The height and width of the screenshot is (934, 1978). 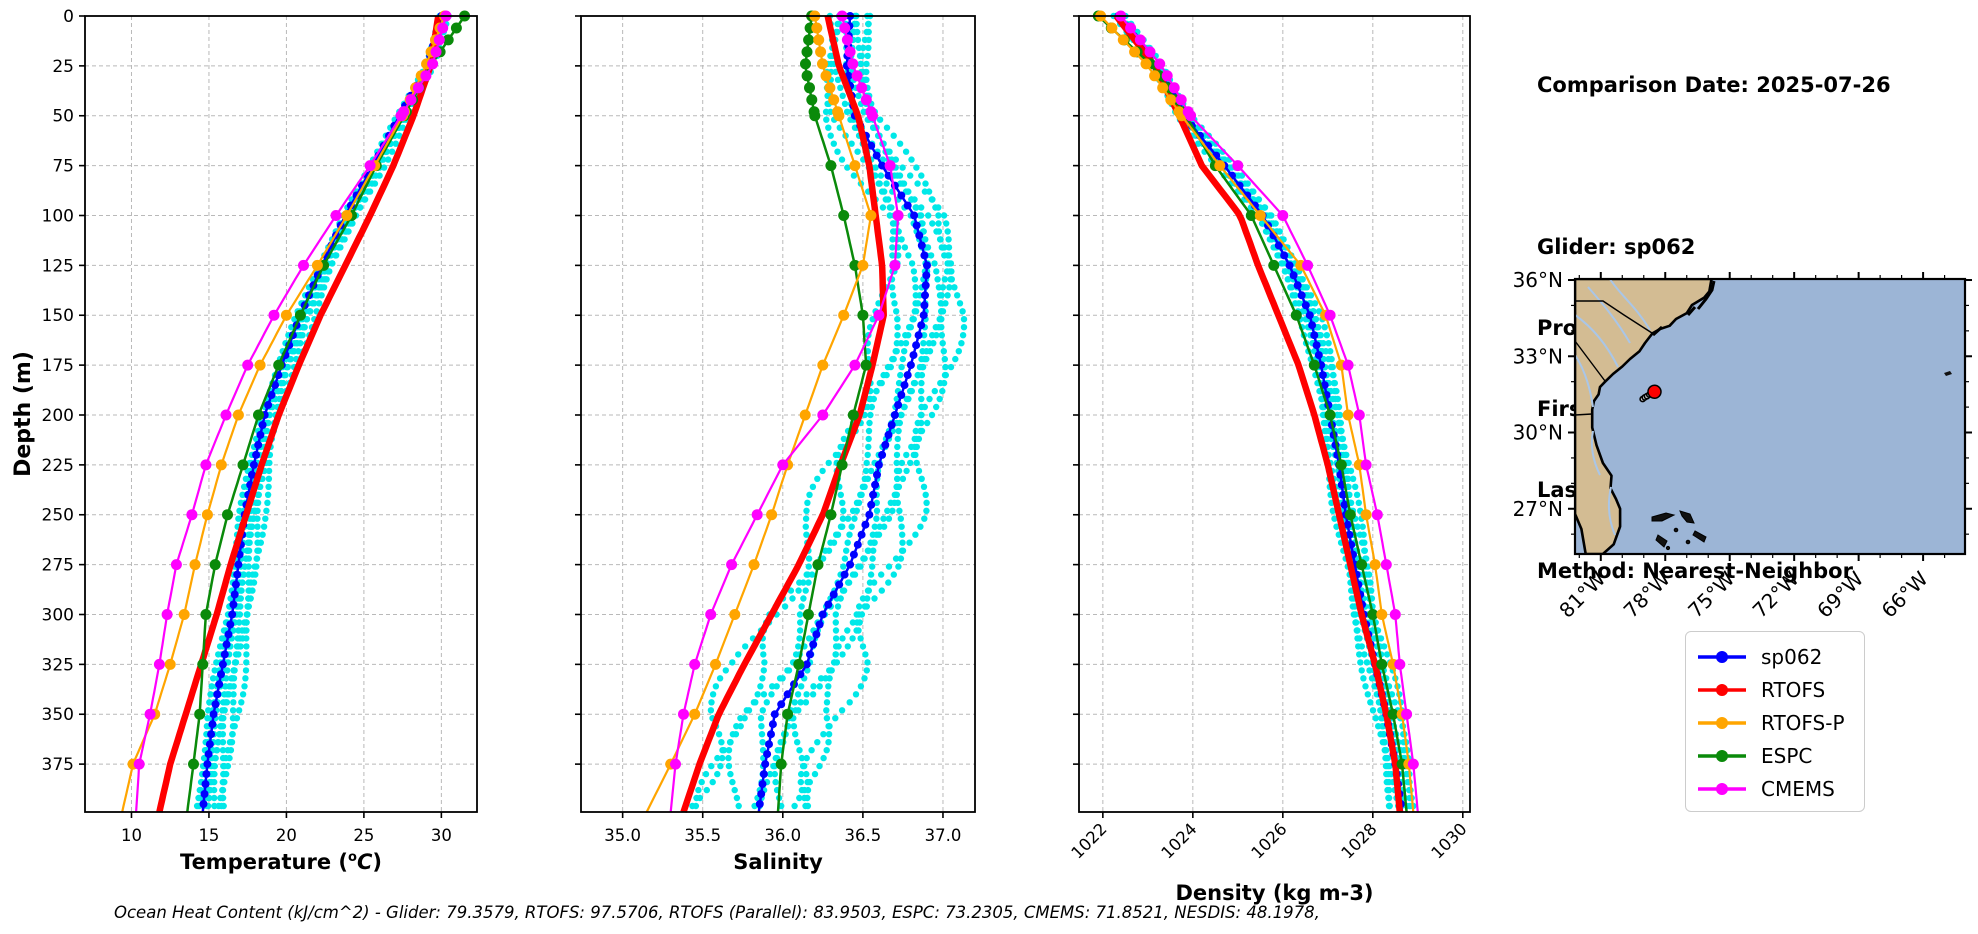 I want to click on x-tick-label: 36.5, so click(x=863, y=835).